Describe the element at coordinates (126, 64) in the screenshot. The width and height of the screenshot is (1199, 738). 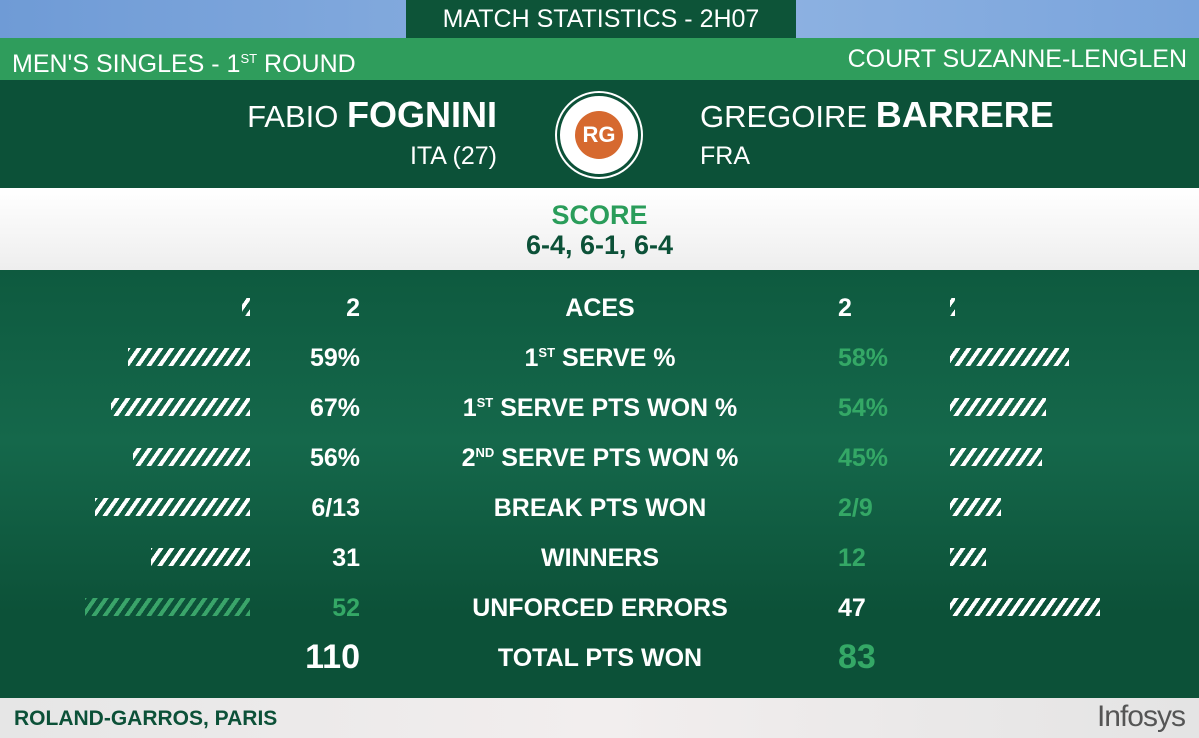
I see `event-text: MEN'S SINGLES - 1` at that location.